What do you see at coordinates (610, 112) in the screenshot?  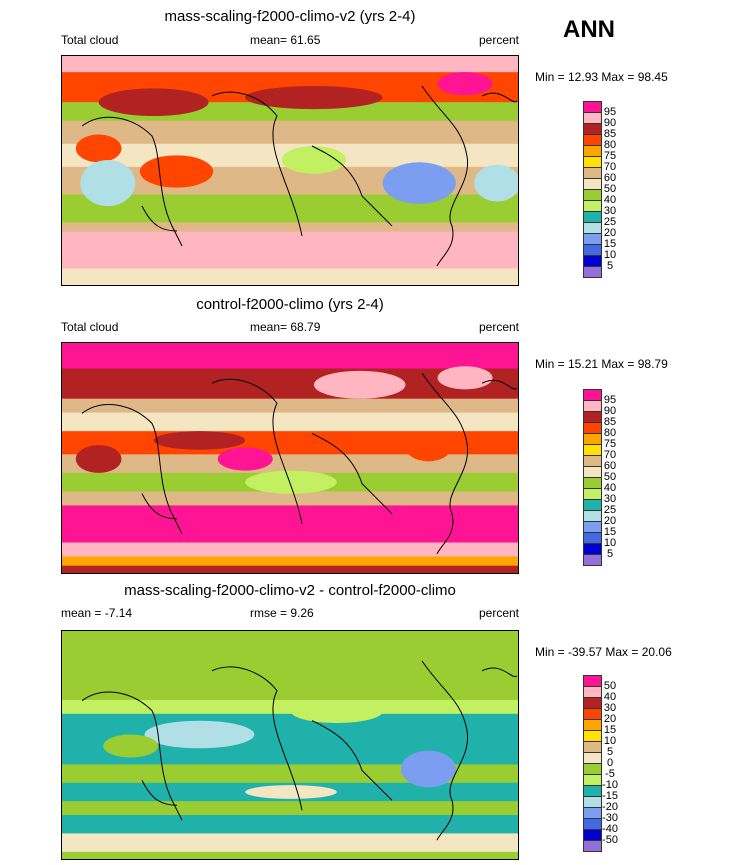 I see `colorbar-label: 95` at bounding box center [610, 112].